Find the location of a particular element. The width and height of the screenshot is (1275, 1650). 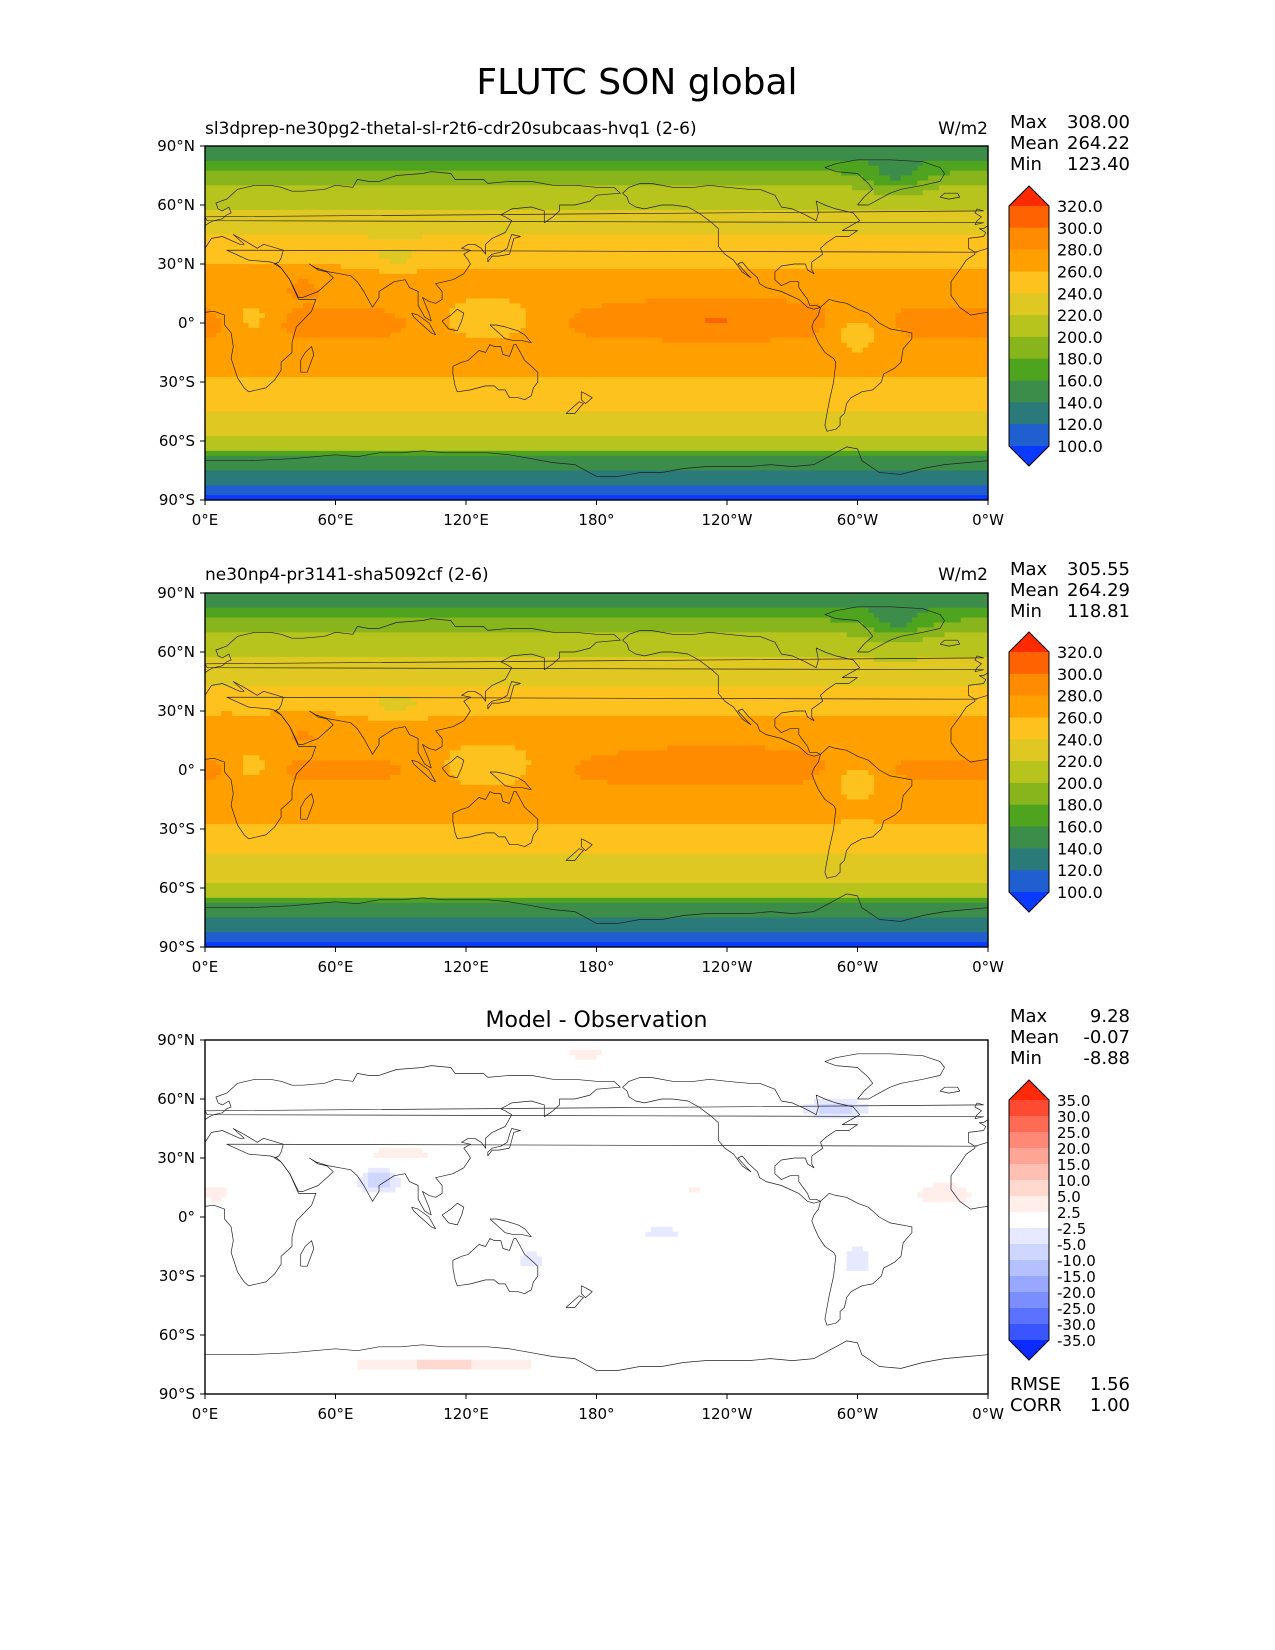

colorbar-extend-bottom is located at coordinates (1029, 1350).